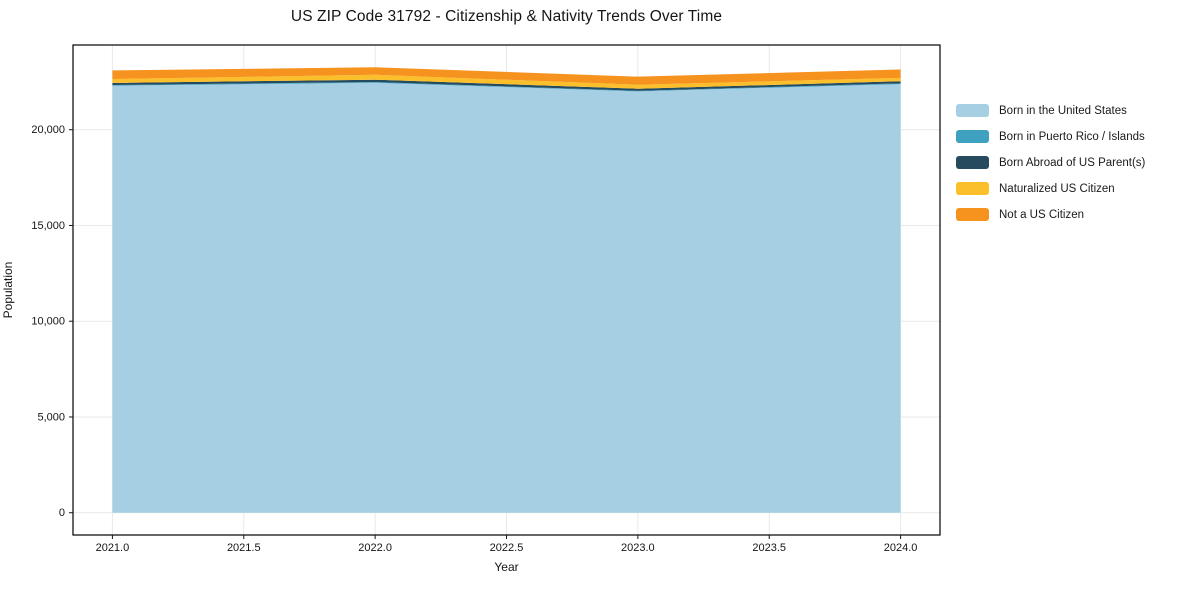 Image resolution: width=1189 pixels, height=590 pixels. Describe the element at coordinates (507, 548) in the screenshot. I see `x-tick-label: 2022.5` at that location.